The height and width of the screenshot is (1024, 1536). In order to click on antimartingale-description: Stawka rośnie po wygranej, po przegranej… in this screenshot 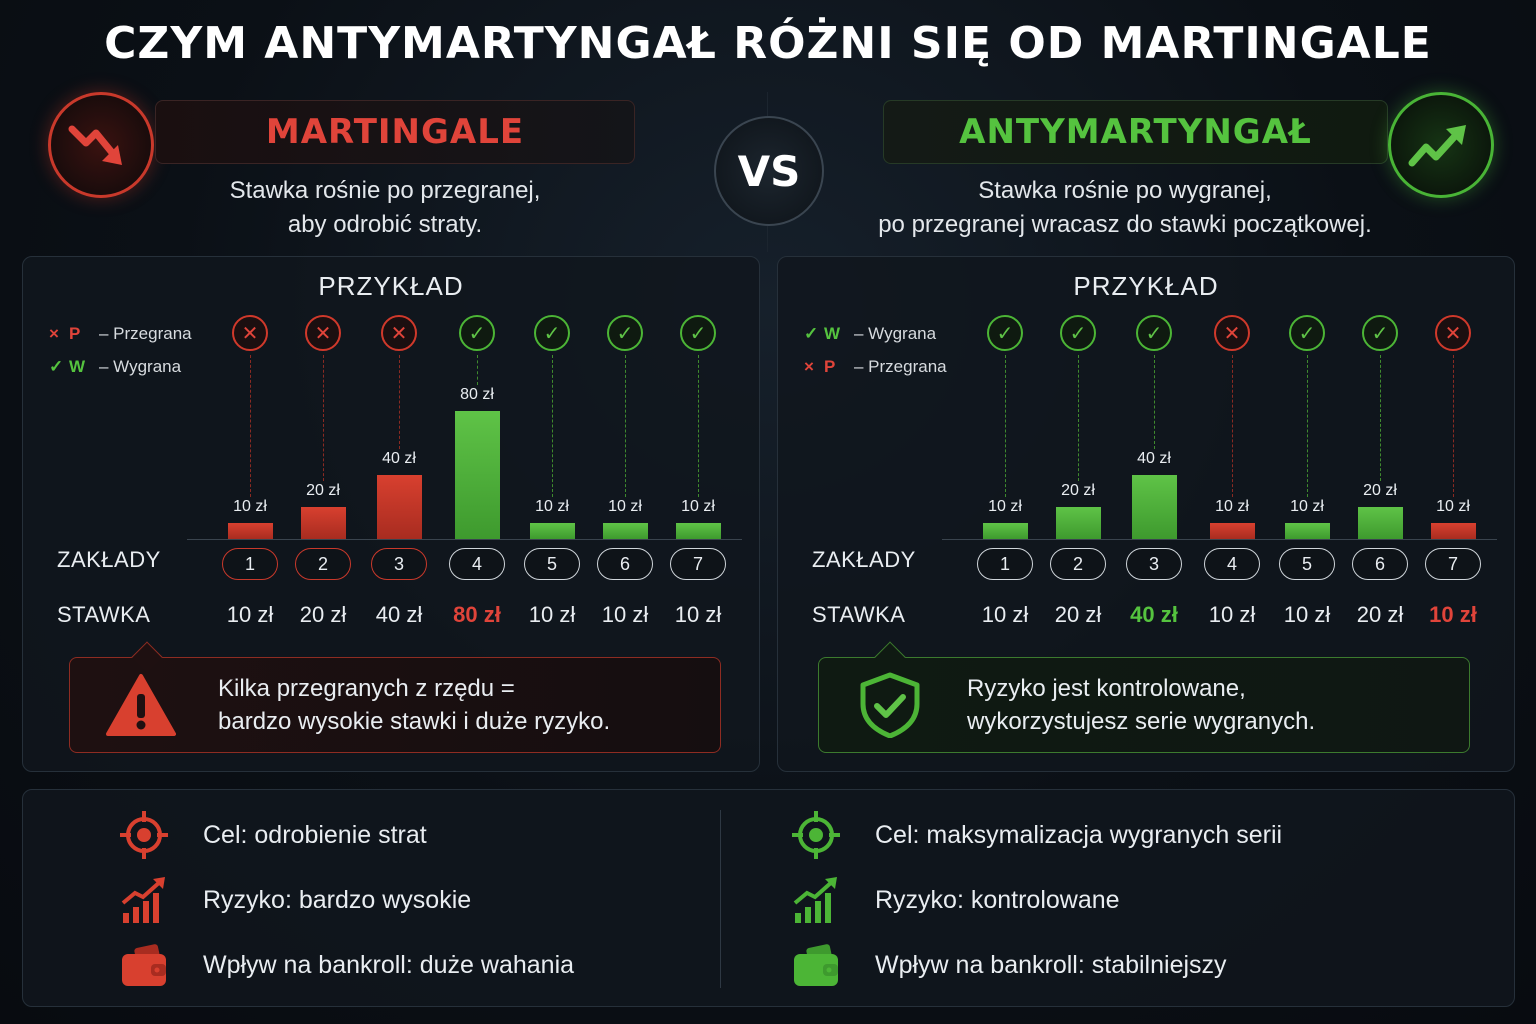, I will do `click(1125, 208)`.